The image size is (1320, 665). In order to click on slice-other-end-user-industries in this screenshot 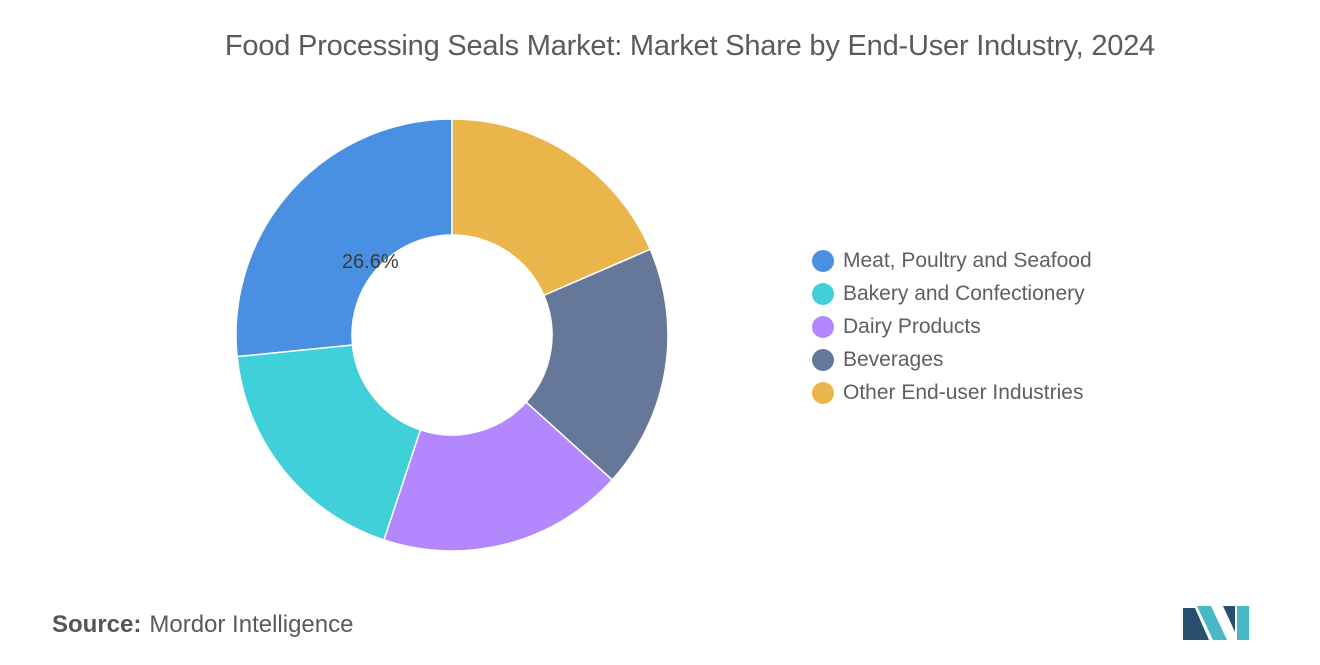, I will do `click(551, 207)`.